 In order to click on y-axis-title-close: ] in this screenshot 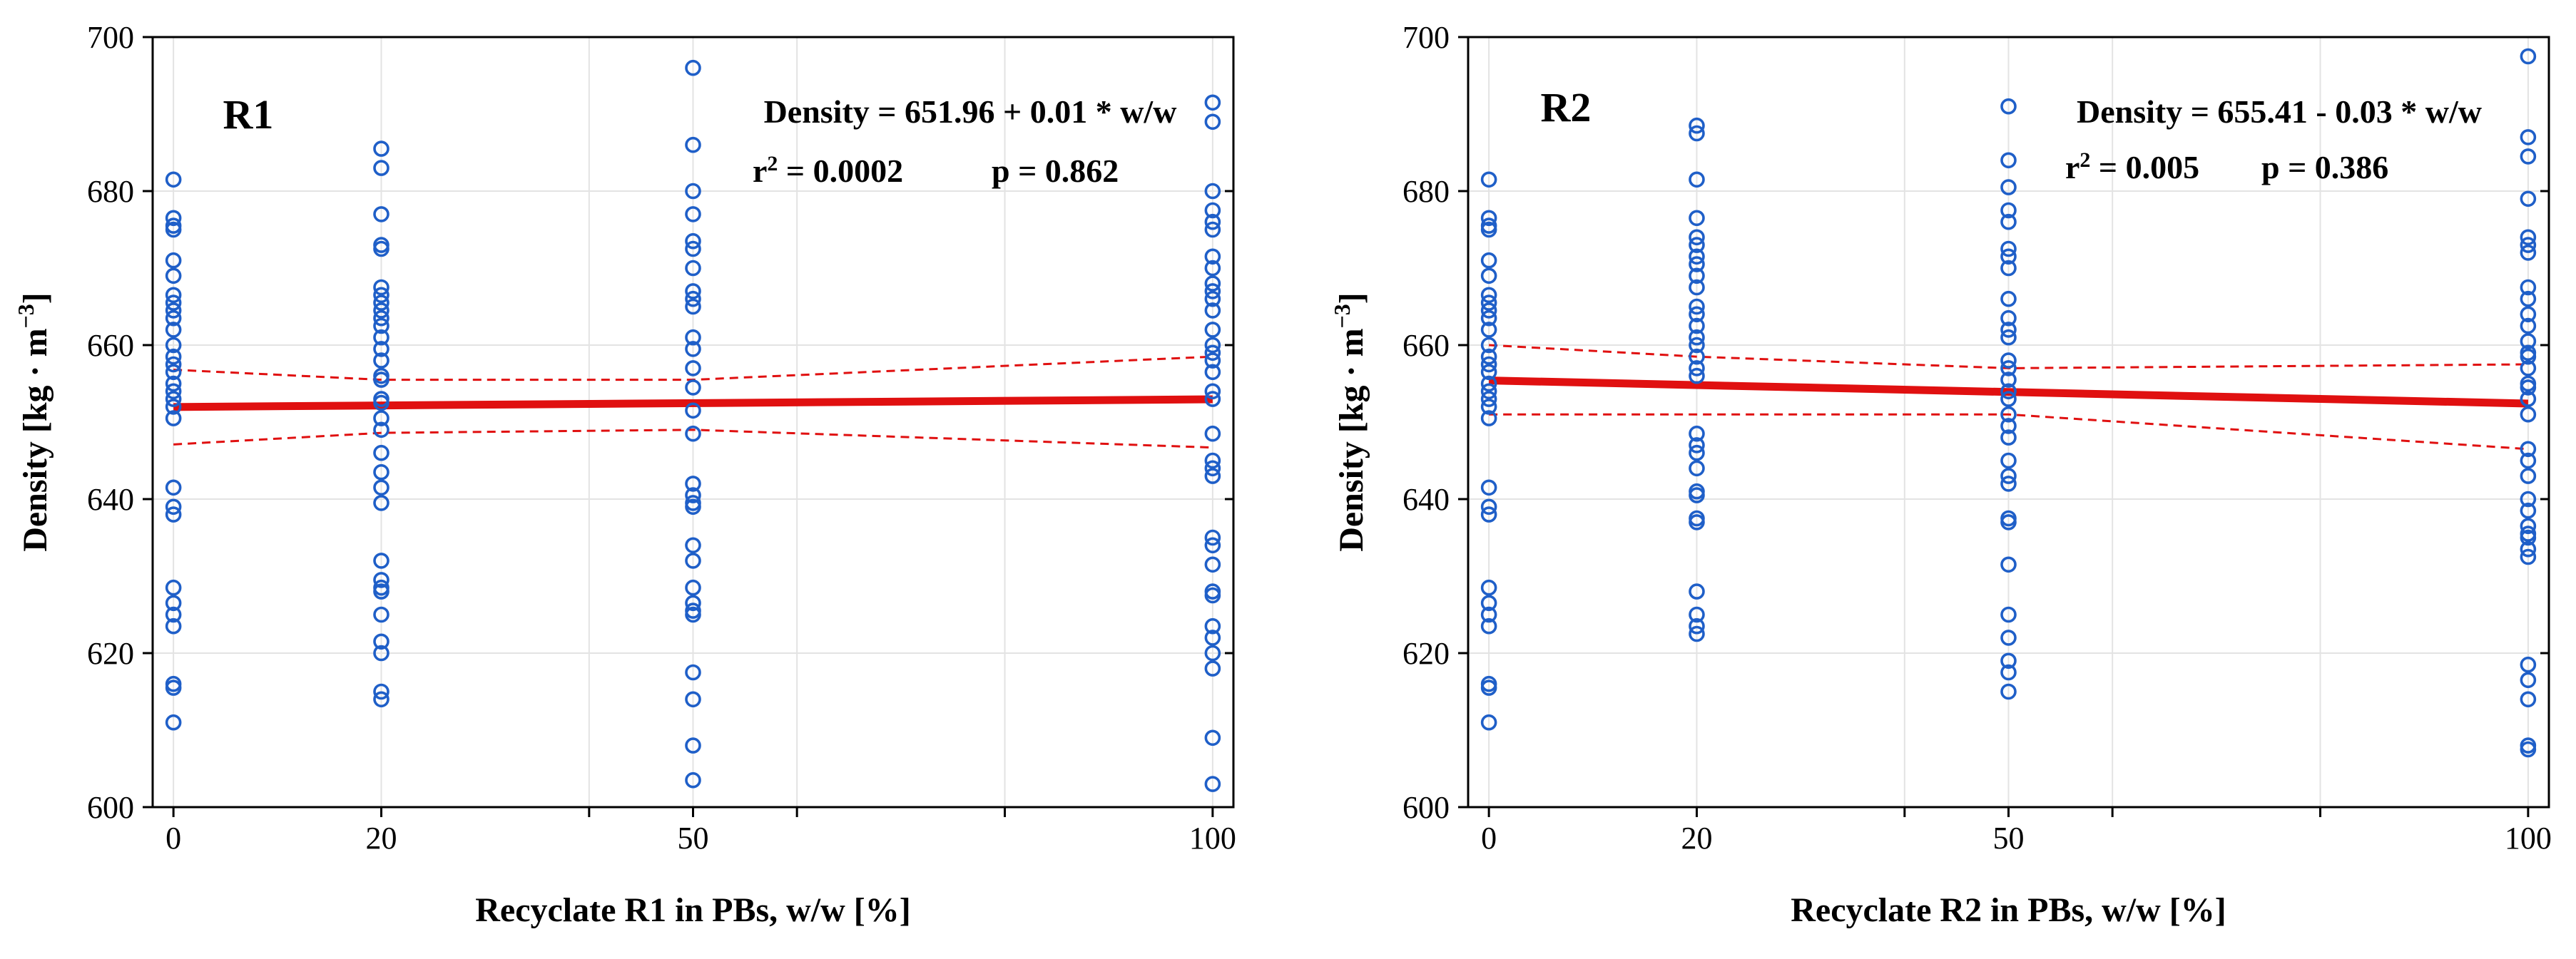, I will do `click(1351, 298)`.